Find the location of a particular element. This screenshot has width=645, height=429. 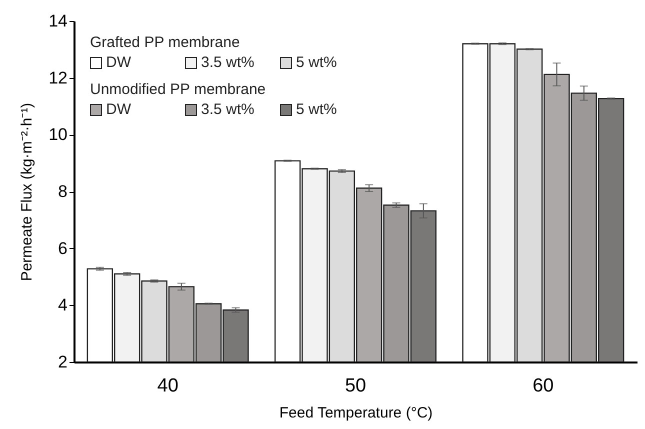

y-tick-label: 8 is located at coordinates (63, 191).